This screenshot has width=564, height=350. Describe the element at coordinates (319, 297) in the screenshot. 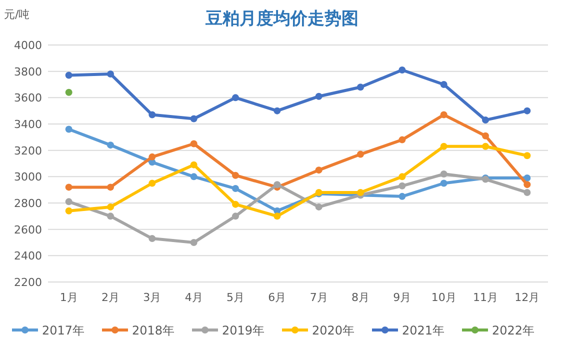

I see `x-tick-label: 7月` at that location.